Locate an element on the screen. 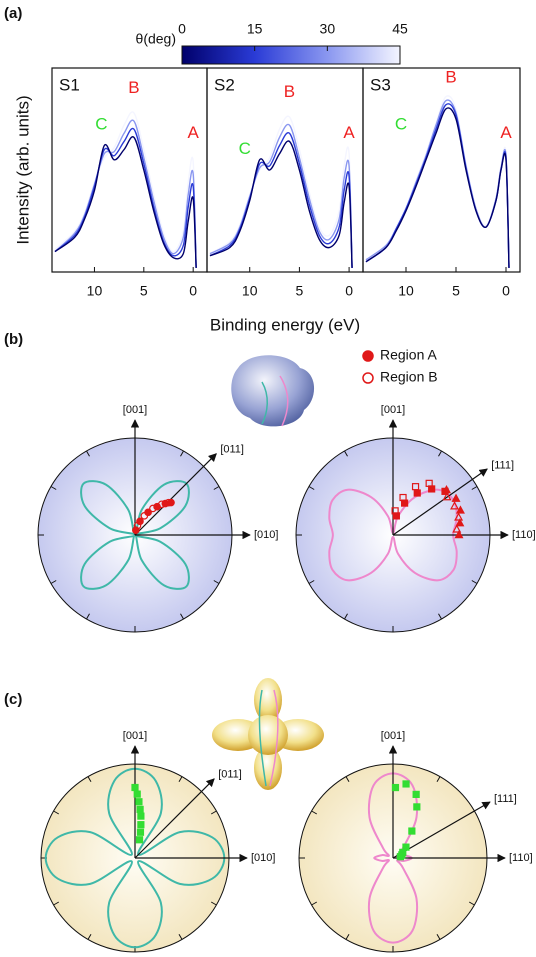 This screenshot has height=957, width=536. colorbar-tick-label: 45 is located at coordinates (400, 29).